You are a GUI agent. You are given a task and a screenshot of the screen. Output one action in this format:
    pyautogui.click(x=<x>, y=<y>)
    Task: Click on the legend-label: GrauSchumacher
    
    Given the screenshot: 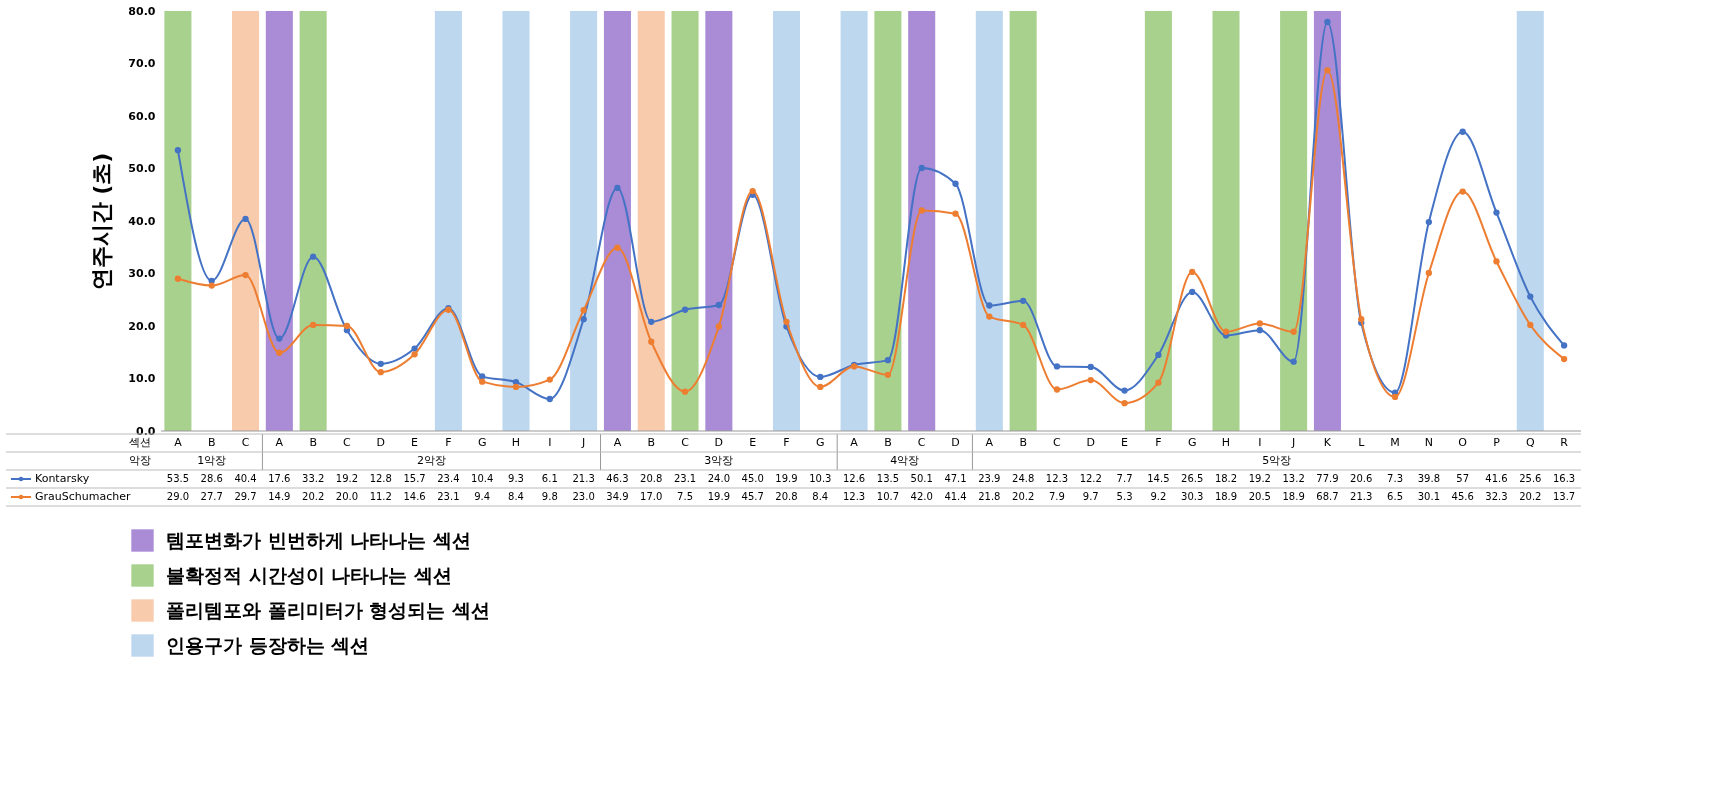 What is the action you would take?
    pyautogui.click(x=83, y=496)
    